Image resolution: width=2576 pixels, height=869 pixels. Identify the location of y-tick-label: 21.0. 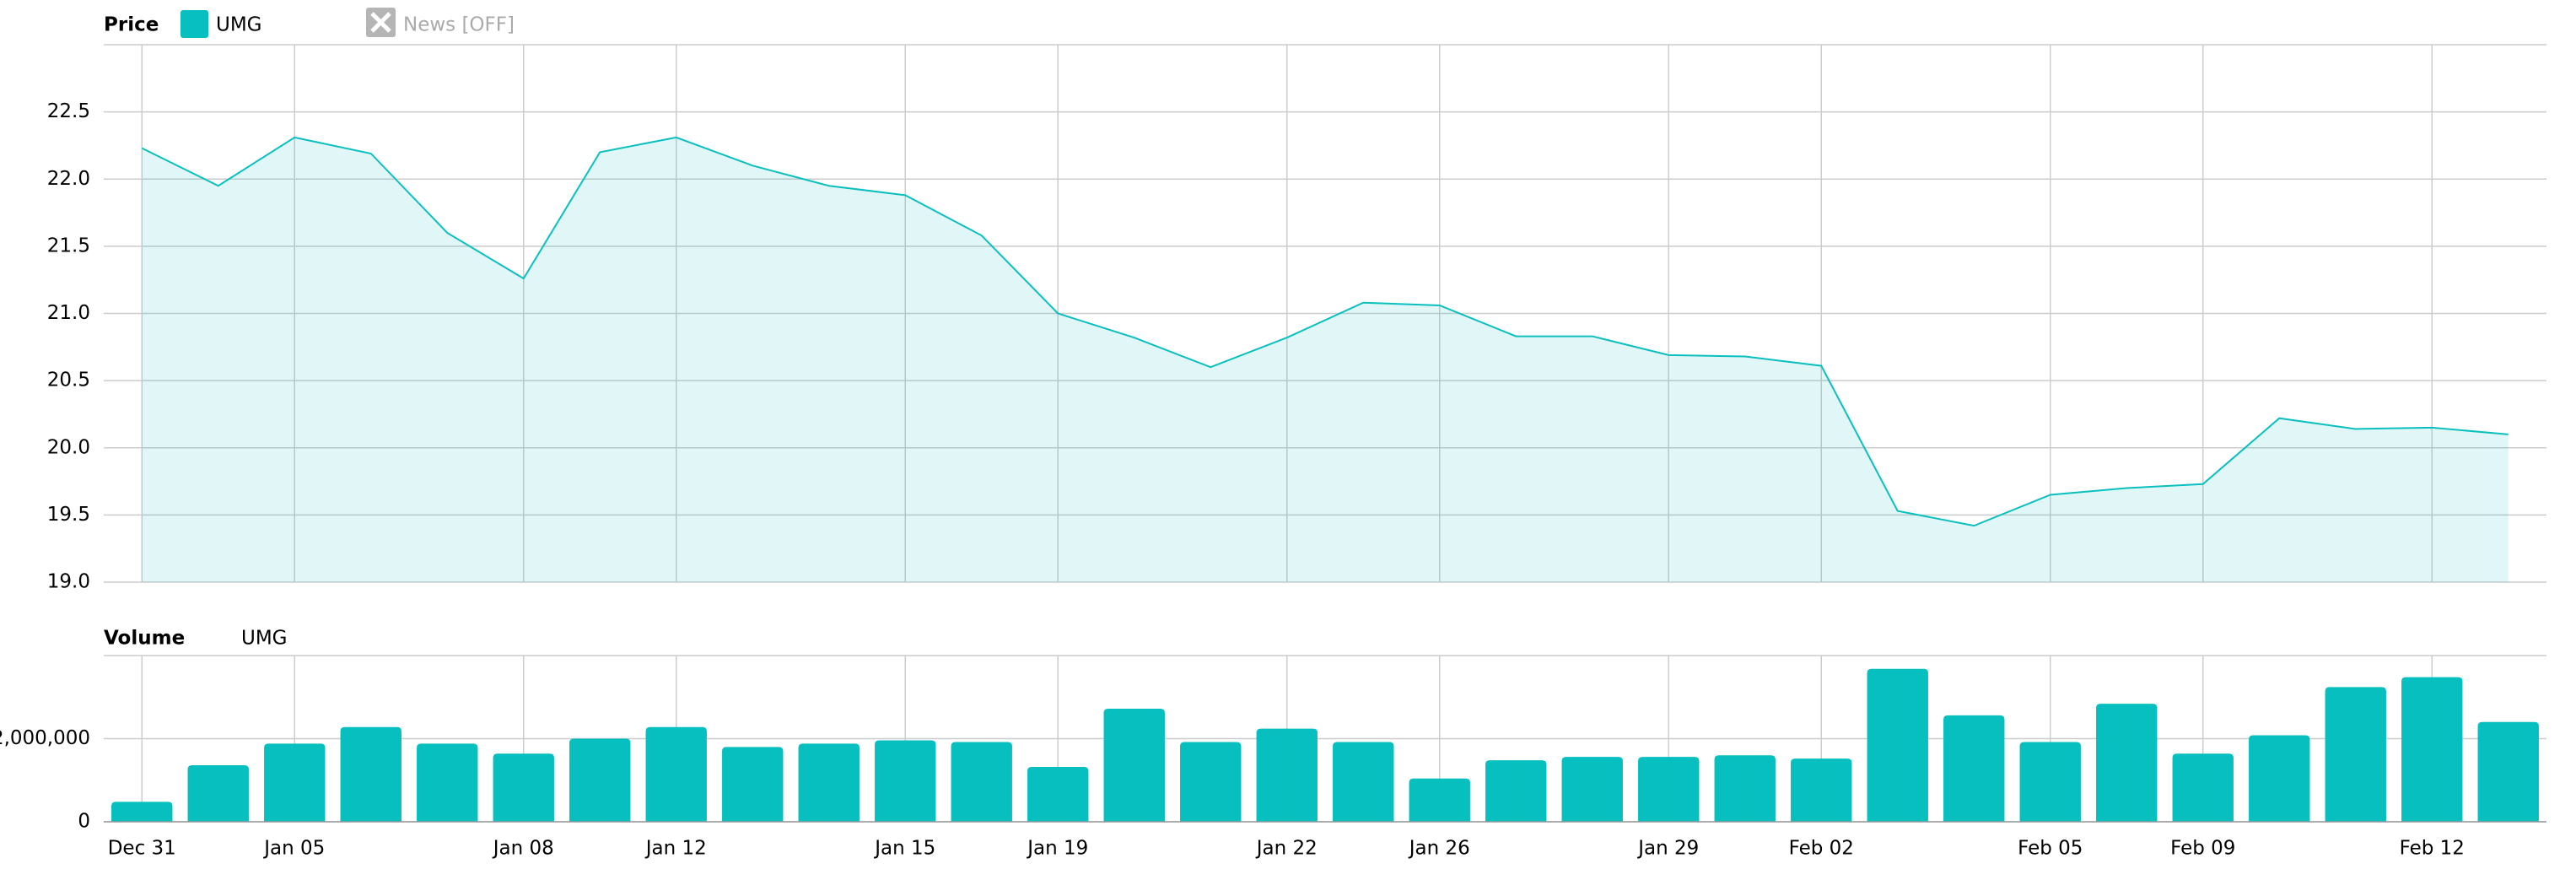
(68, 313).